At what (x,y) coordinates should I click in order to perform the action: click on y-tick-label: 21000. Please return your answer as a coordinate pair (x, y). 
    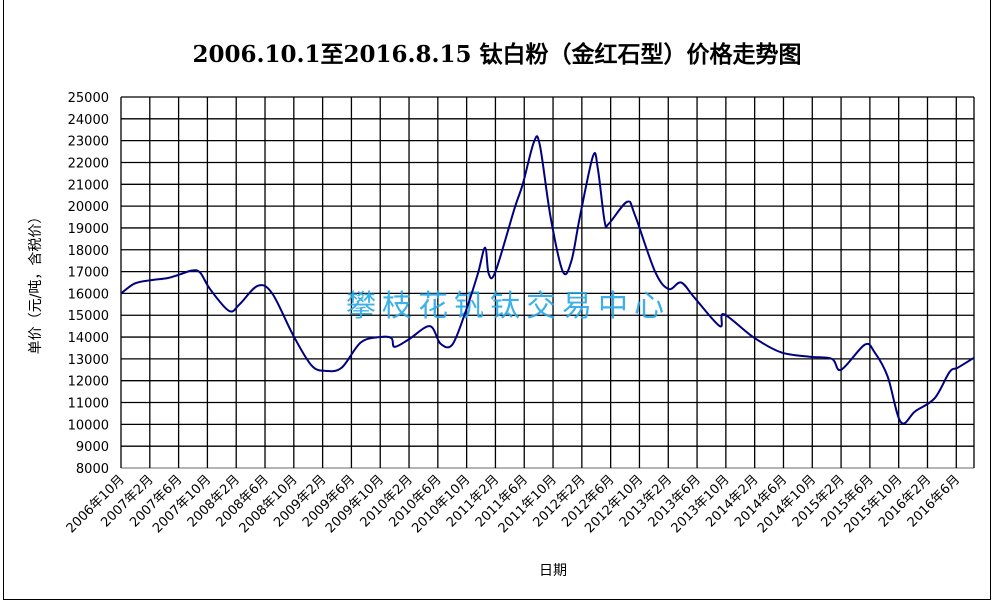
    Looking at the image, I should click on (88, 185).